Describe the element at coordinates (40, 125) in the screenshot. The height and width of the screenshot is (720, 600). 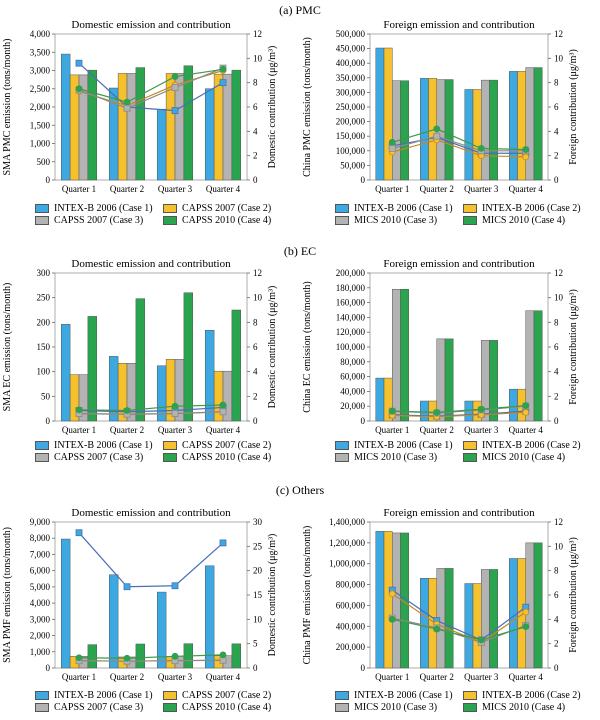
I see `y-tick-label: 1,500` at that location.